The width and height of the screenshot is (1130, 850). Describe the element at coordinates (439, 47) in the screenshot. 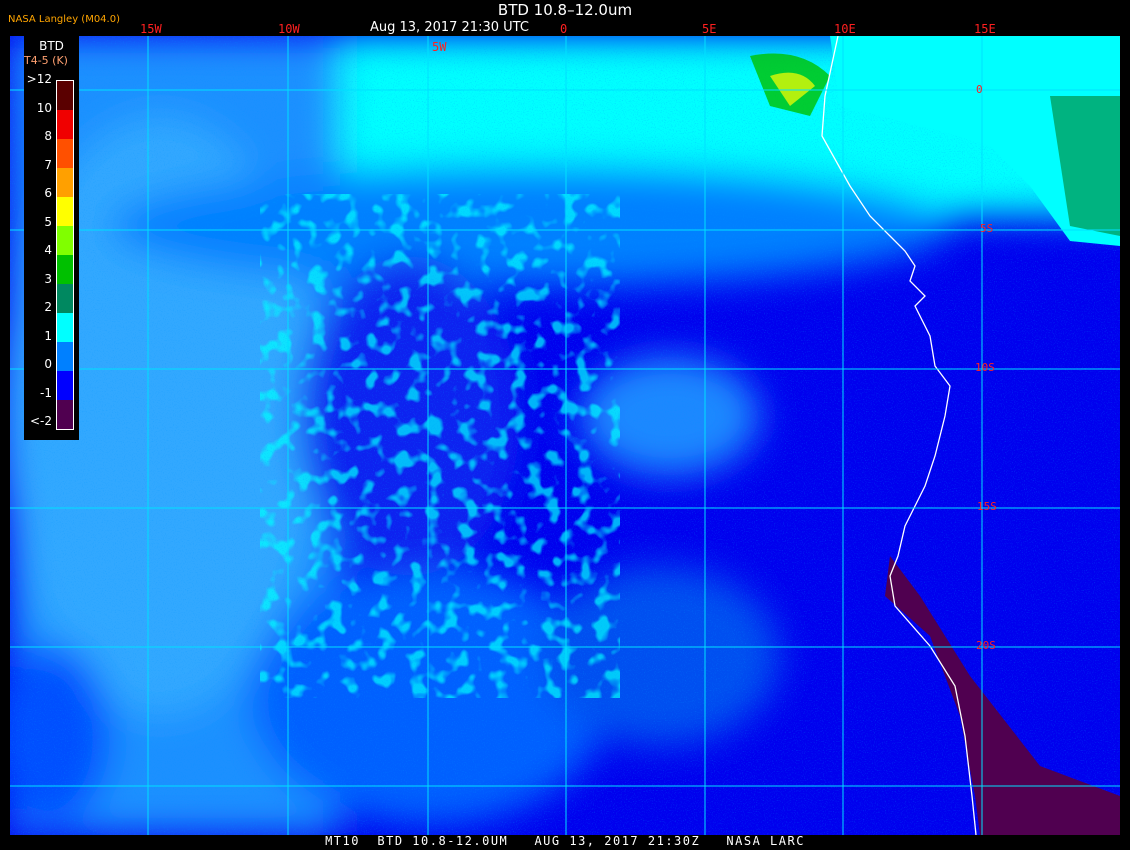

I see `lon-label-5w: 5W` at that location.